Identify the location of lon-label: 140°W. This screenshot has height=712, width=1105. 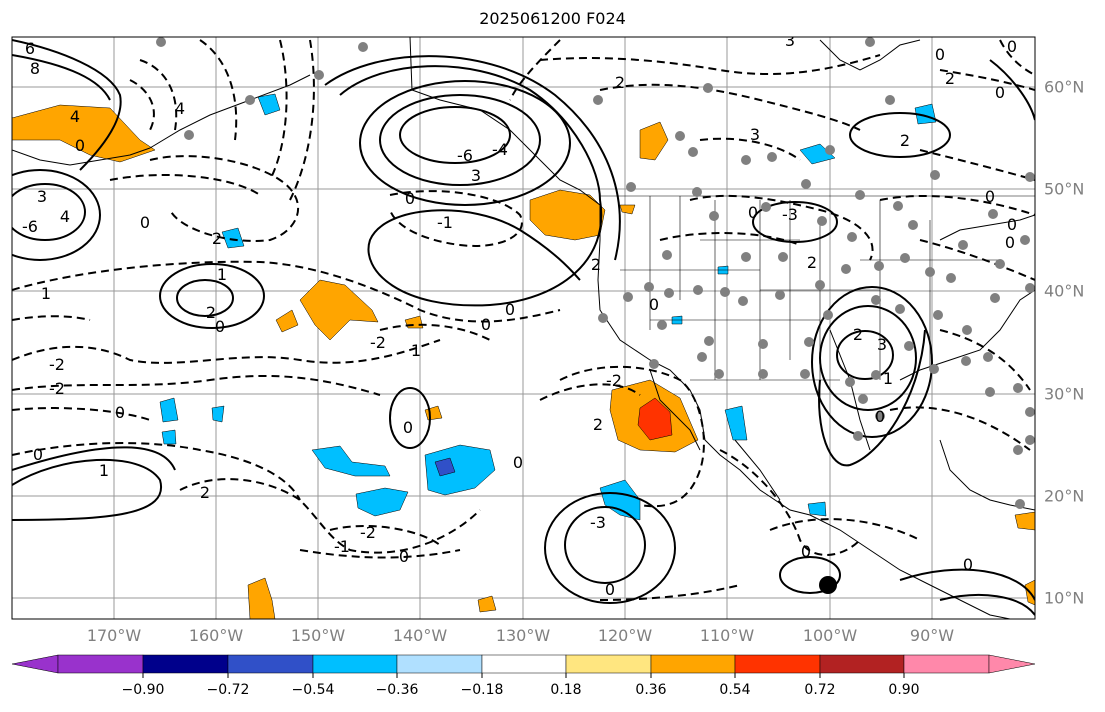
(420, 635).